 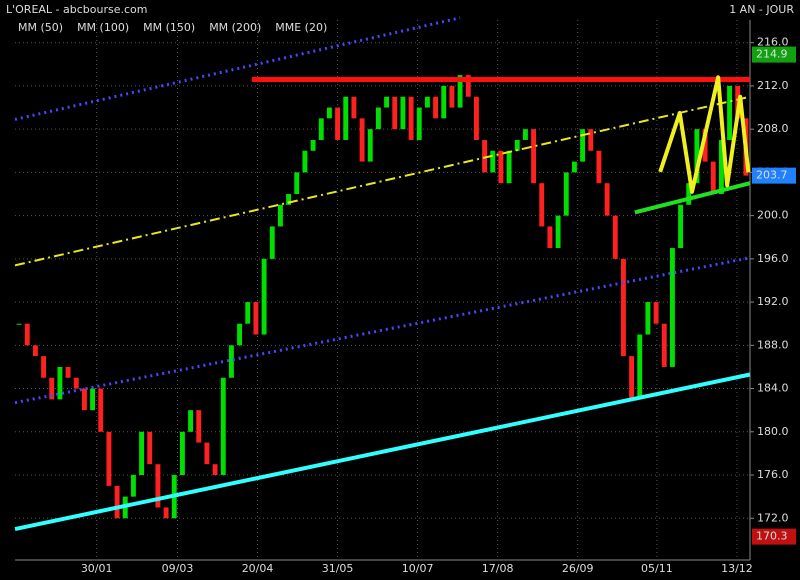 I want to click on y-tick-label: 208.0, so click(x=773, y=128).